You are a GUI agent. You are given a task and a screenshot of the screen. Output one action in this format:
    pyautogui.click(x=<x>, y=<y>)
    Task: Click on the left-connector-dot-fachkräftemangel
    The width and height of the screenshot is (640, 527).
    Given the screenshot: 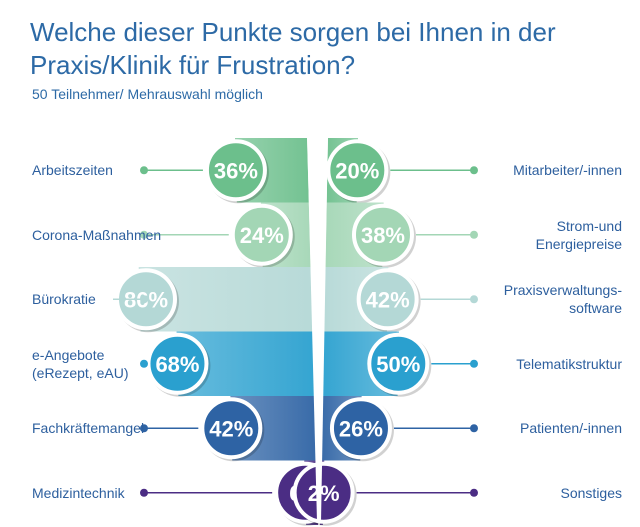 What is the action you would take?
    pyautogui.click(x=144, y=428)
    